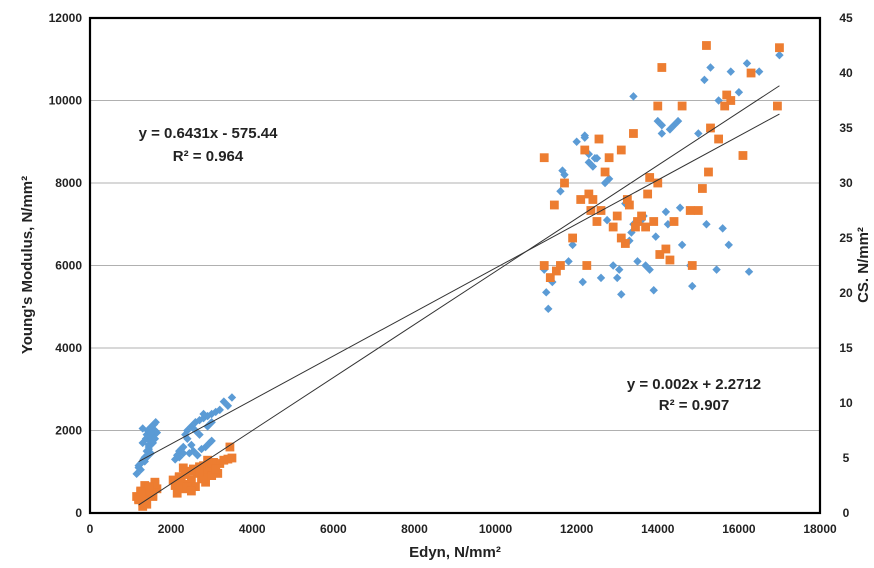 This screenshot has height=568, width=874. What do you see at coordinates (694, 384) in the screenshot?
I see `equation-series2: y = 0.002x + 2.2712` at bounding box center [694, 384].